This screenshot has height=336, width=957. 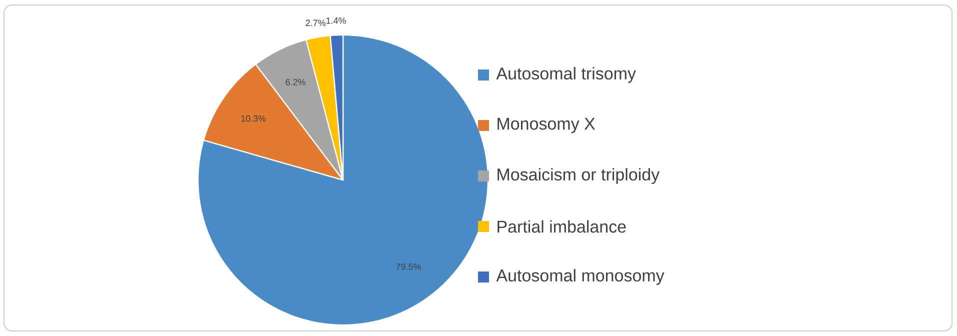 I want to click on legend-label: Autosomal monosomy, so click(x=580, y=277).